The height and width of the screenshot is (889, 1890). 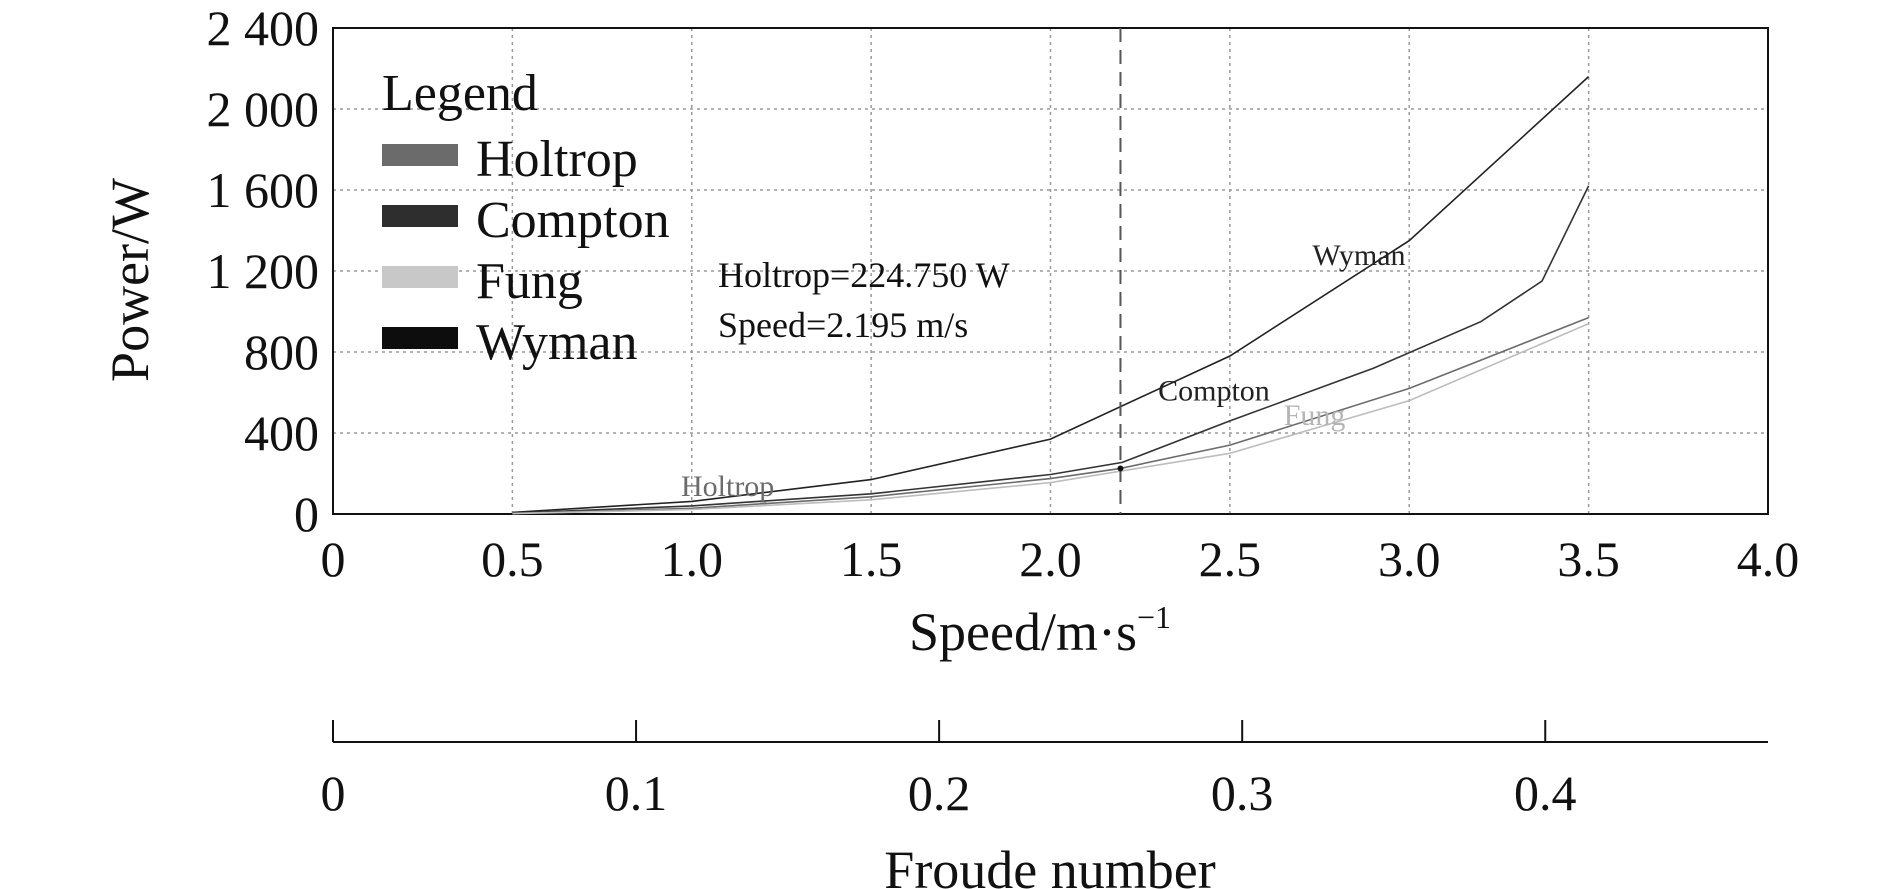 I want to click on y-axis-title: Power/W, so click(x=130, y=280).